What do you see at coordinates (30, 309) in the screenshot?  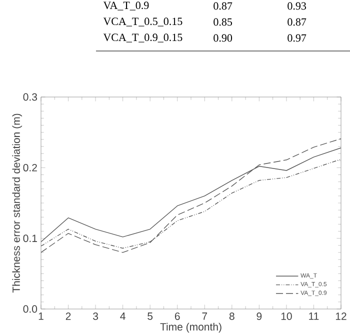 I see `y-tick-label: 0.0` at bounding box center [30, 309].